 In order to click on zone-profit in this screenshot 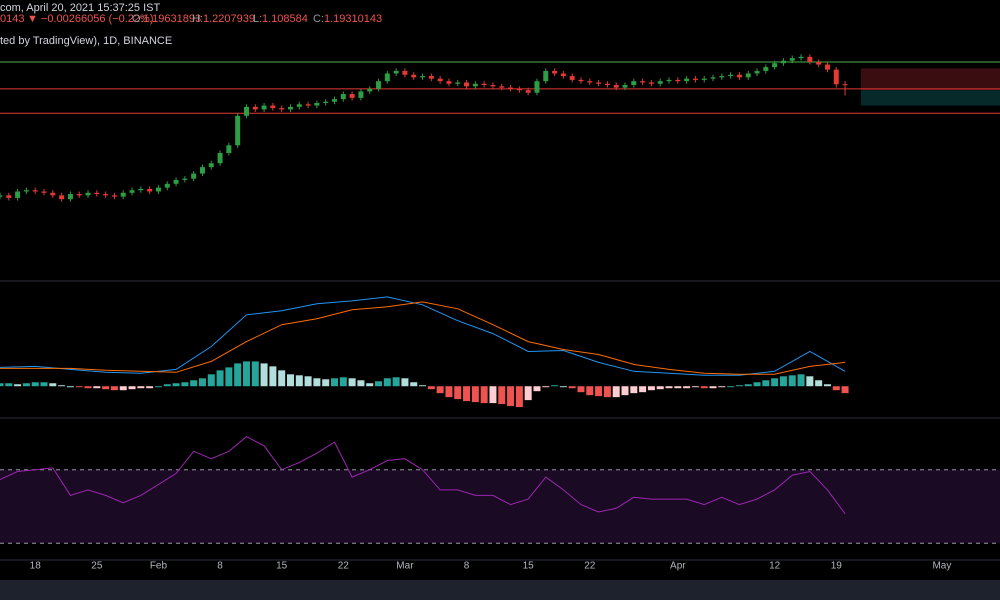, I will do `click(930, 98)`.